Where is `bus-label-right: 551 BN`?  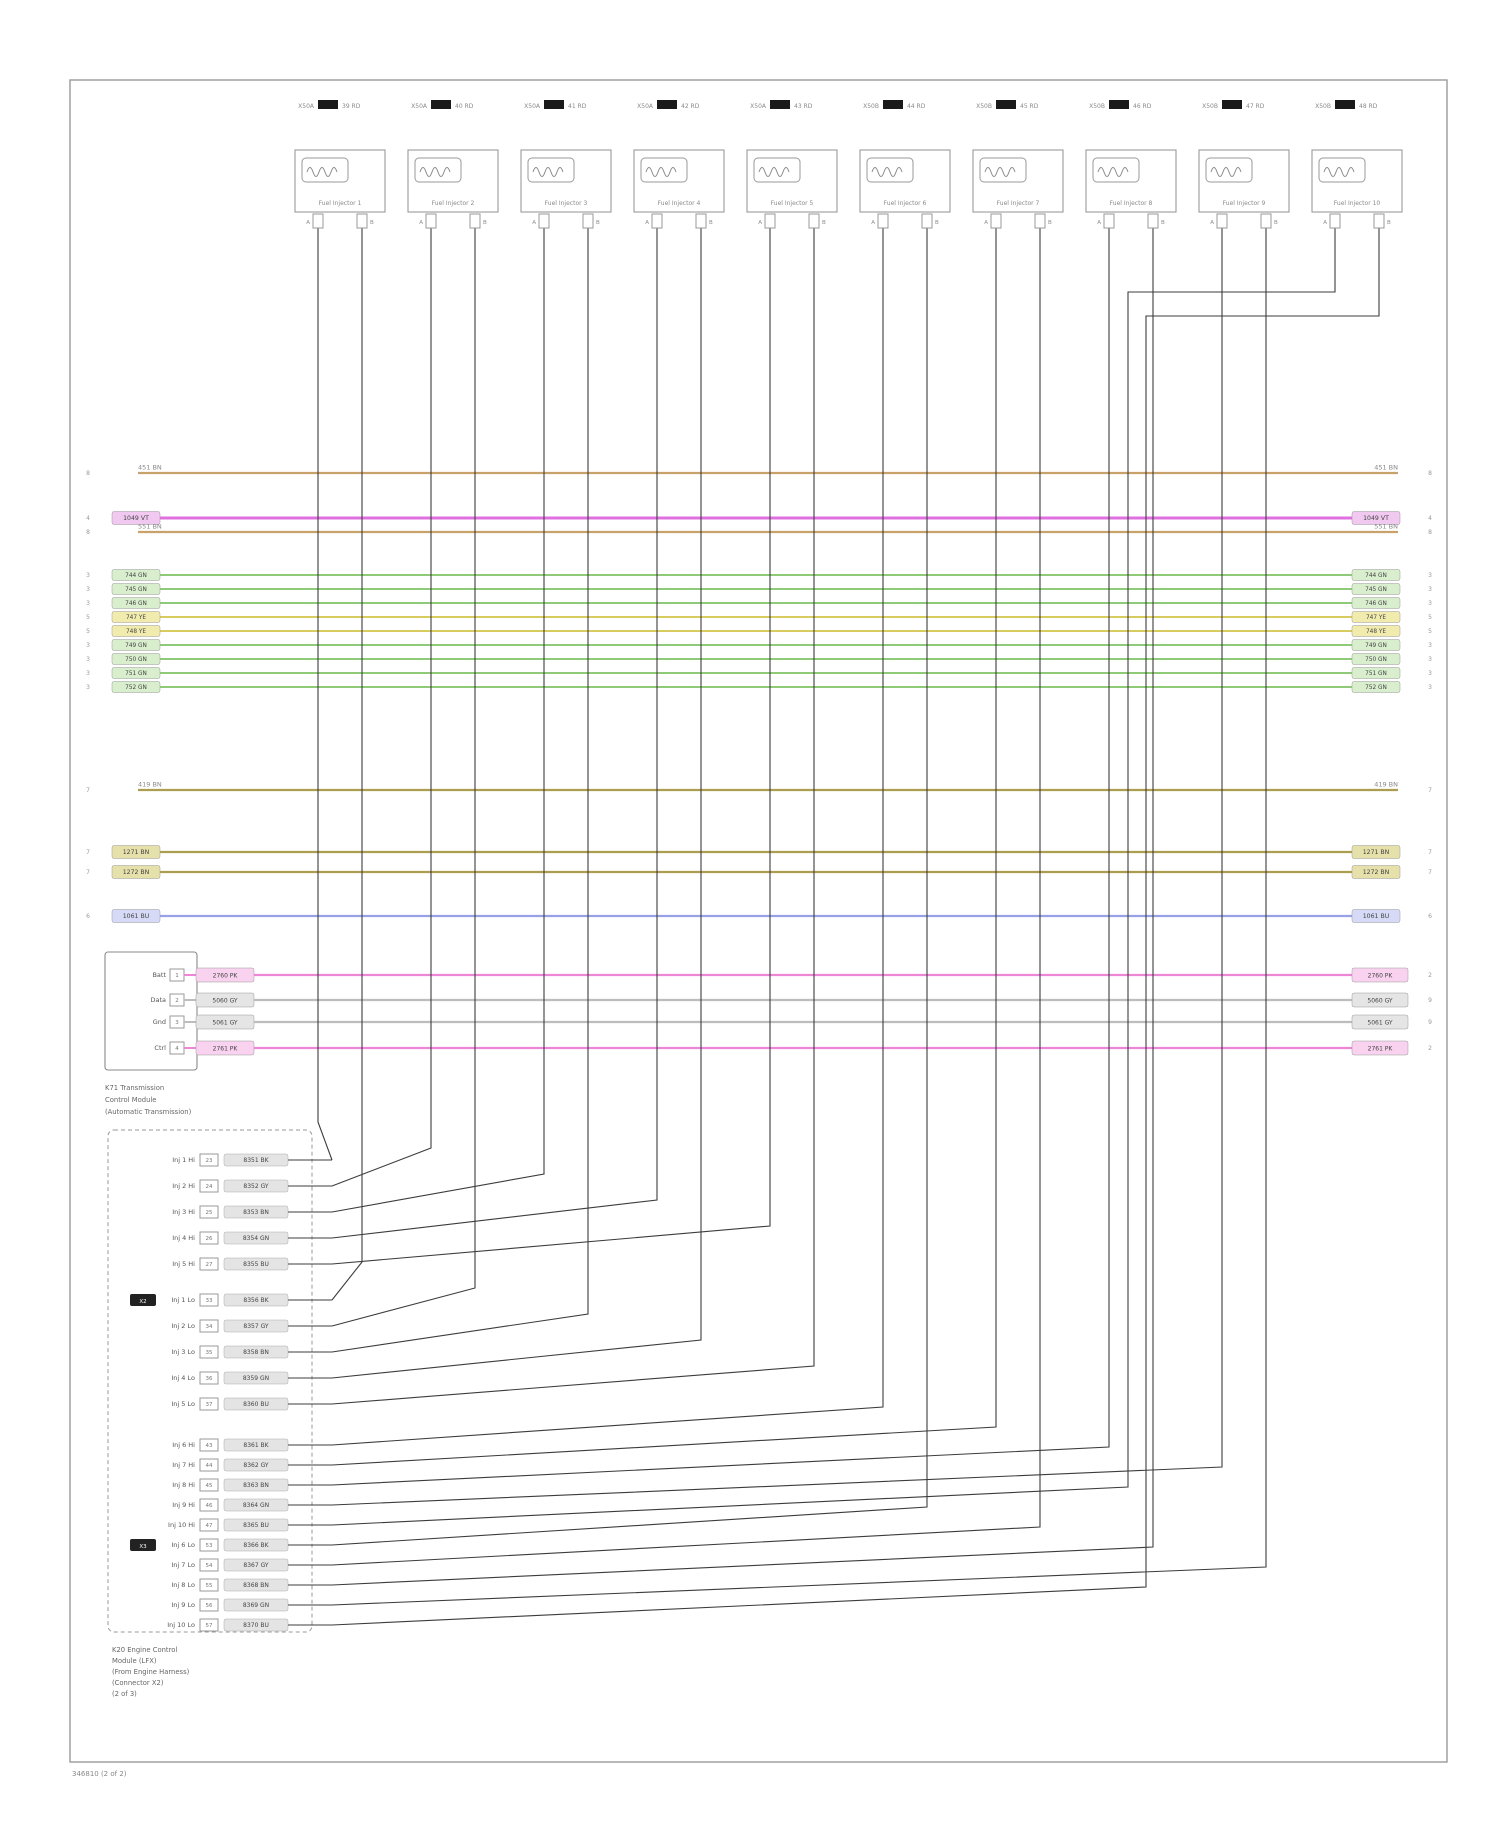 bus-label-right: 551 BN is located at coordinates (1386, 527).